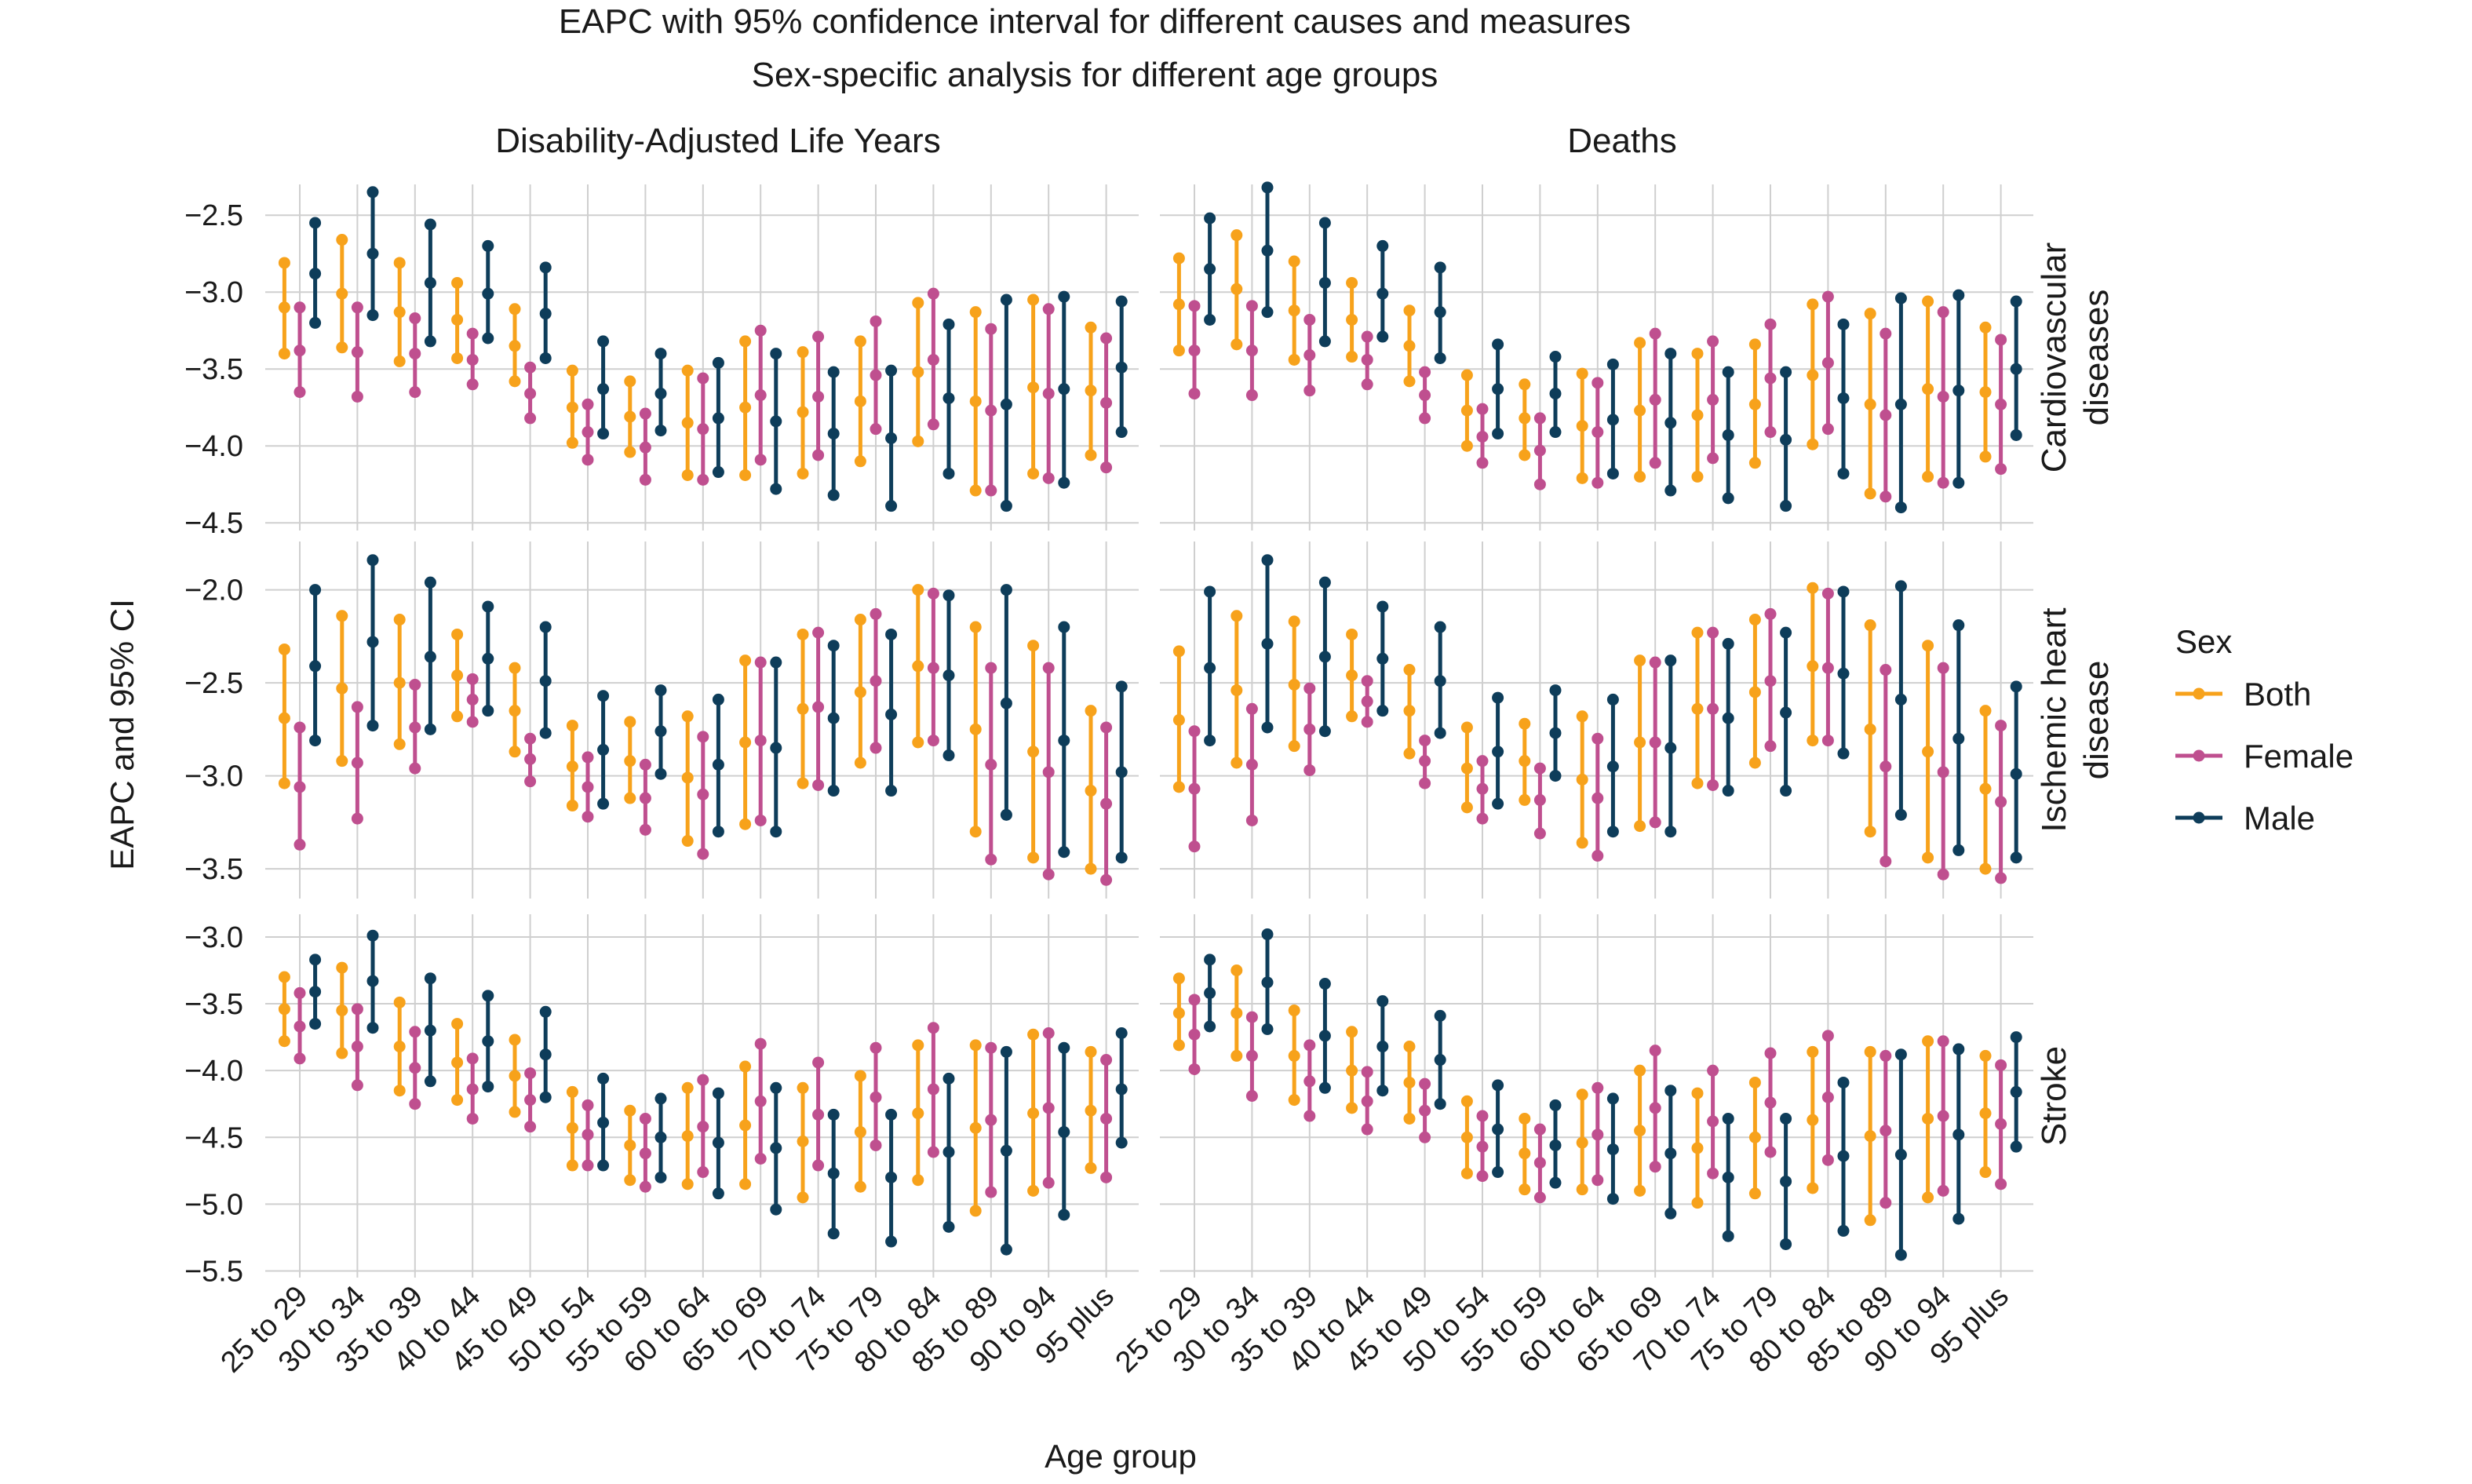 This screenshot has height=1484, width=2472. What do you see at coordinates (2054, 719) in the screenshot?
I see `facet-strip-row: Ischemic heart` at bounding box center [2054, 719].